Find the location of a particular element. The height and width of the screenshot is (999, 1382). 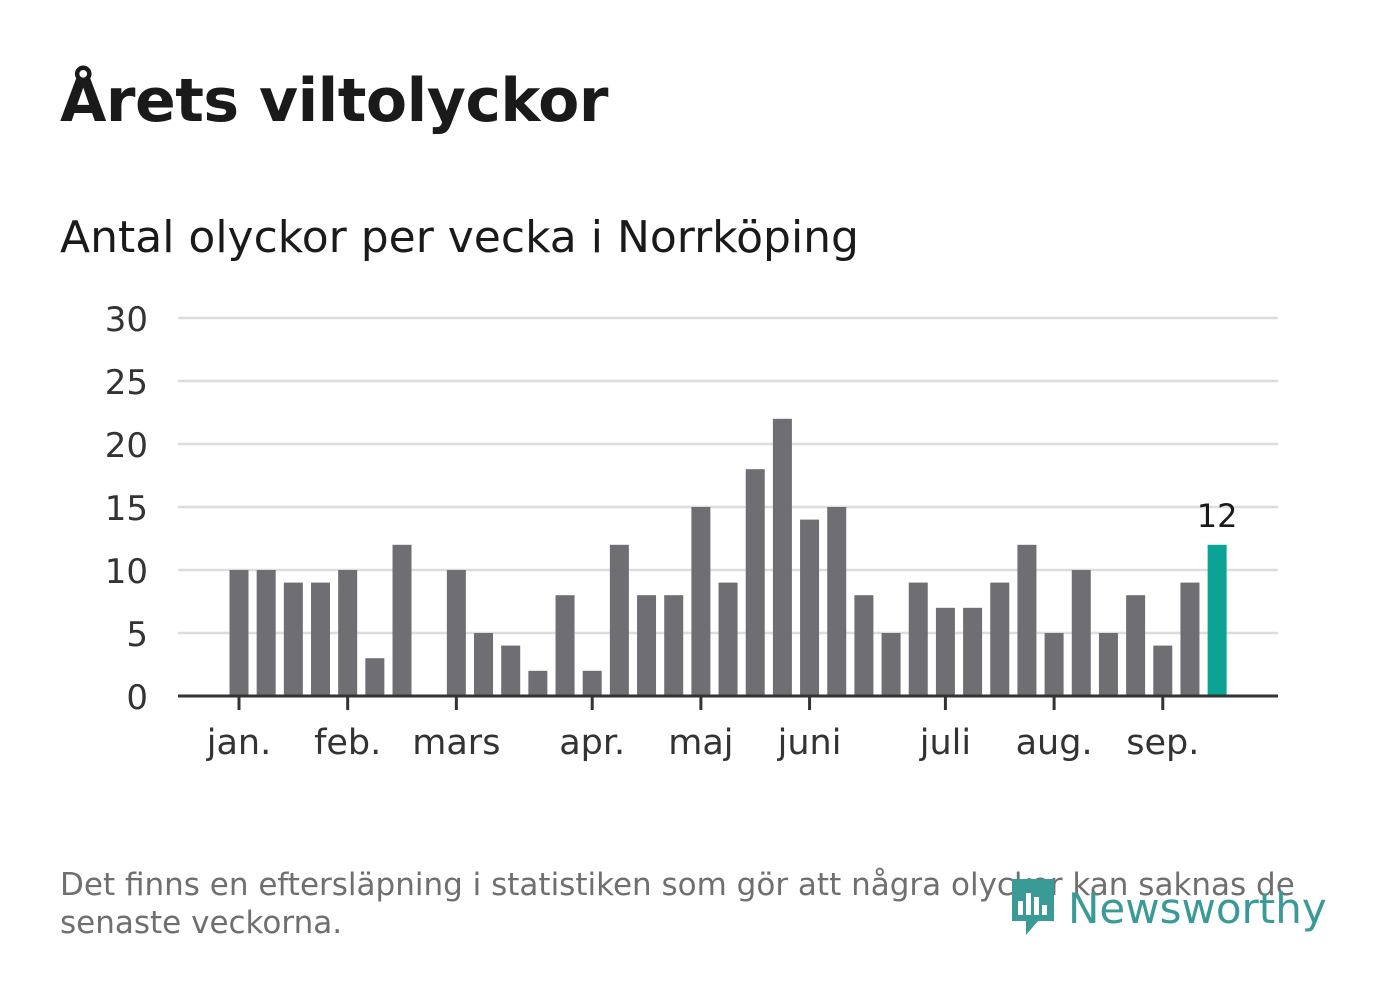

x-tick-label: jan. is located at coordinates (238, 743).